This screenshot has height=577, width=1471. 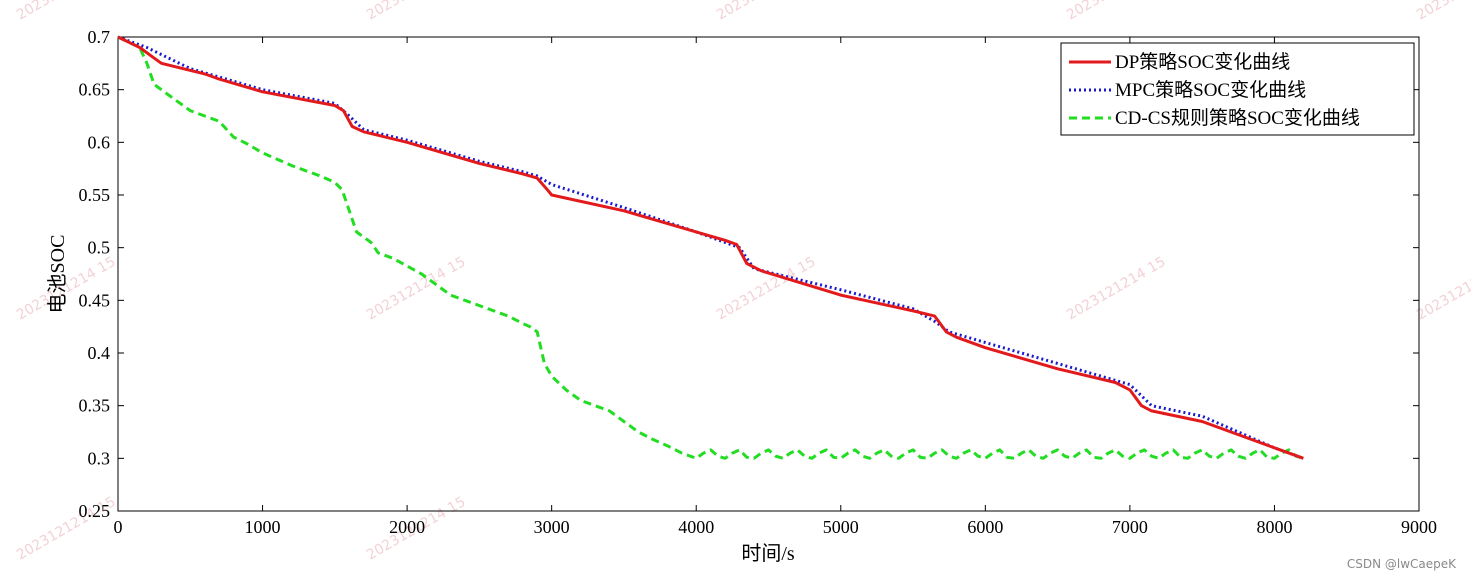 What do you see at coordinates (841, 527) in the screenshot?
I see `x-tick-label: 5000` at bounding box center [841, 527].